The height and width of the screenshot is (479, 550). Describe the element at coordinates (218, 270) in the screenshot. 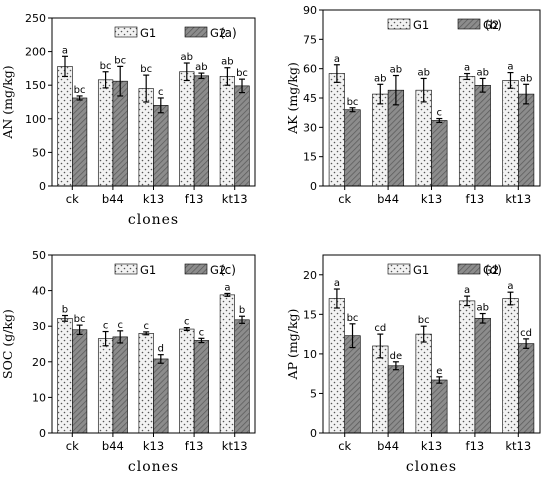

I see `panel-c-legend-label-g2: G2` at that location.